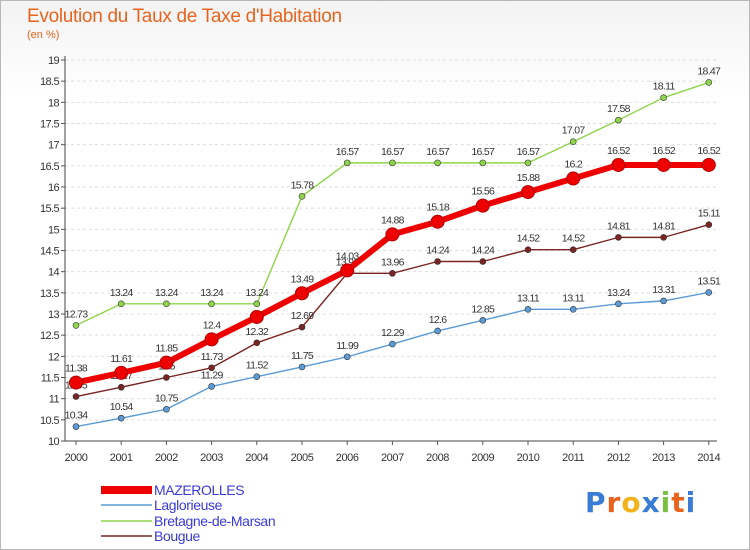  I want to click on data-label: 14.03, so click(348, 256).